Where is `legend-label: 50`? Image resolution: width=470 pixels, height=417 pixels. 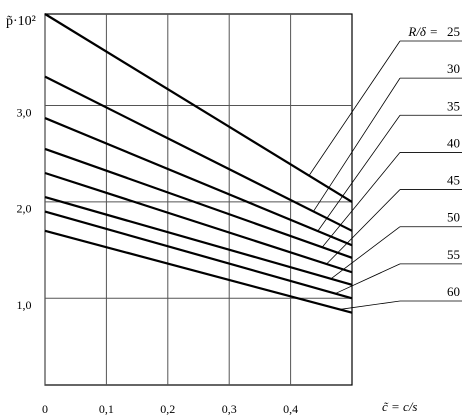 legend-label: 50 is located at coordinates (453, 217).